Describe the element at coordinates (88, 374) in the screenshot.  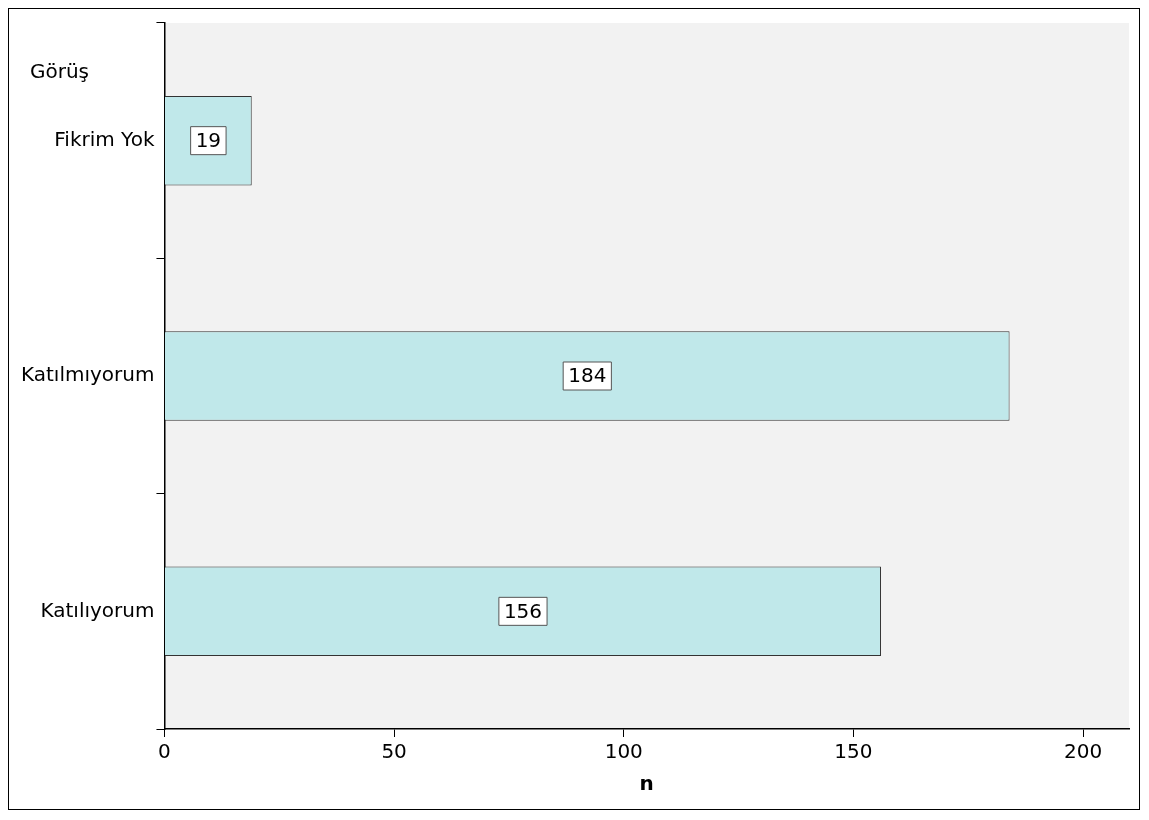
I see `y-tick-label: Katılmıyorum` at that location.